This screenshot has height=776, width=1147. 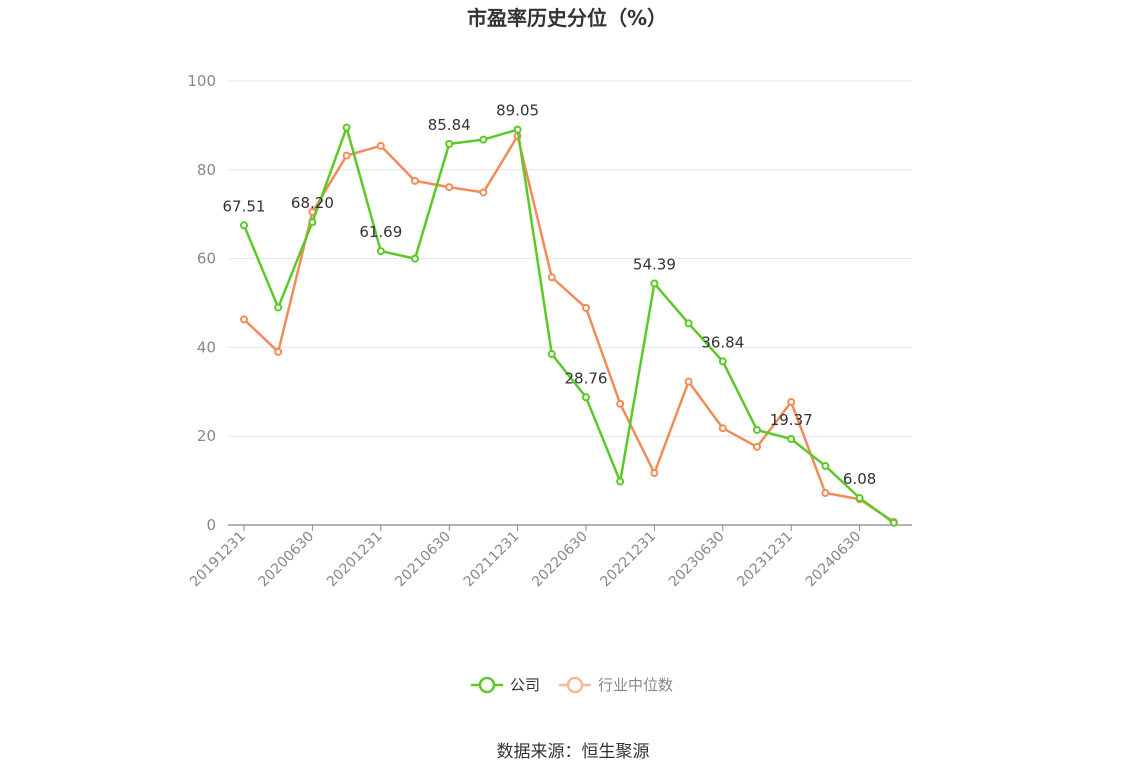 What do you see at coordinates (573, 752) in the screenshot?
I see `data-source: 数据来源：恒生聚源` at bounding box center [573, 752].